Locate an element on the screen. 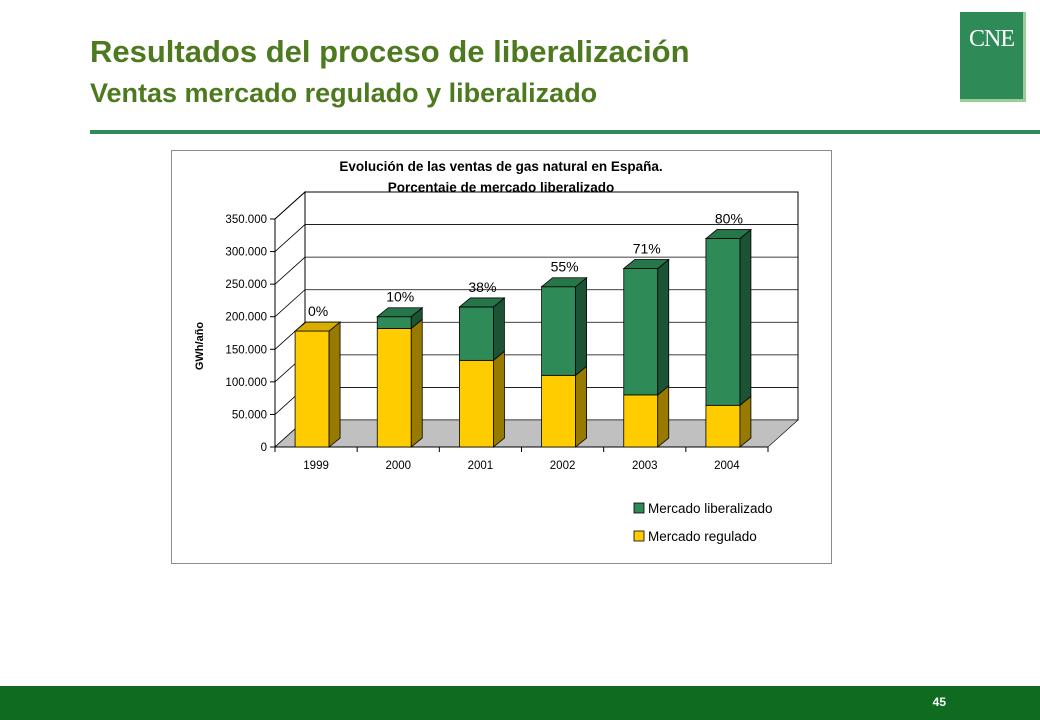  y-tick-label: 100.000 is located at coordinates (246, 383).